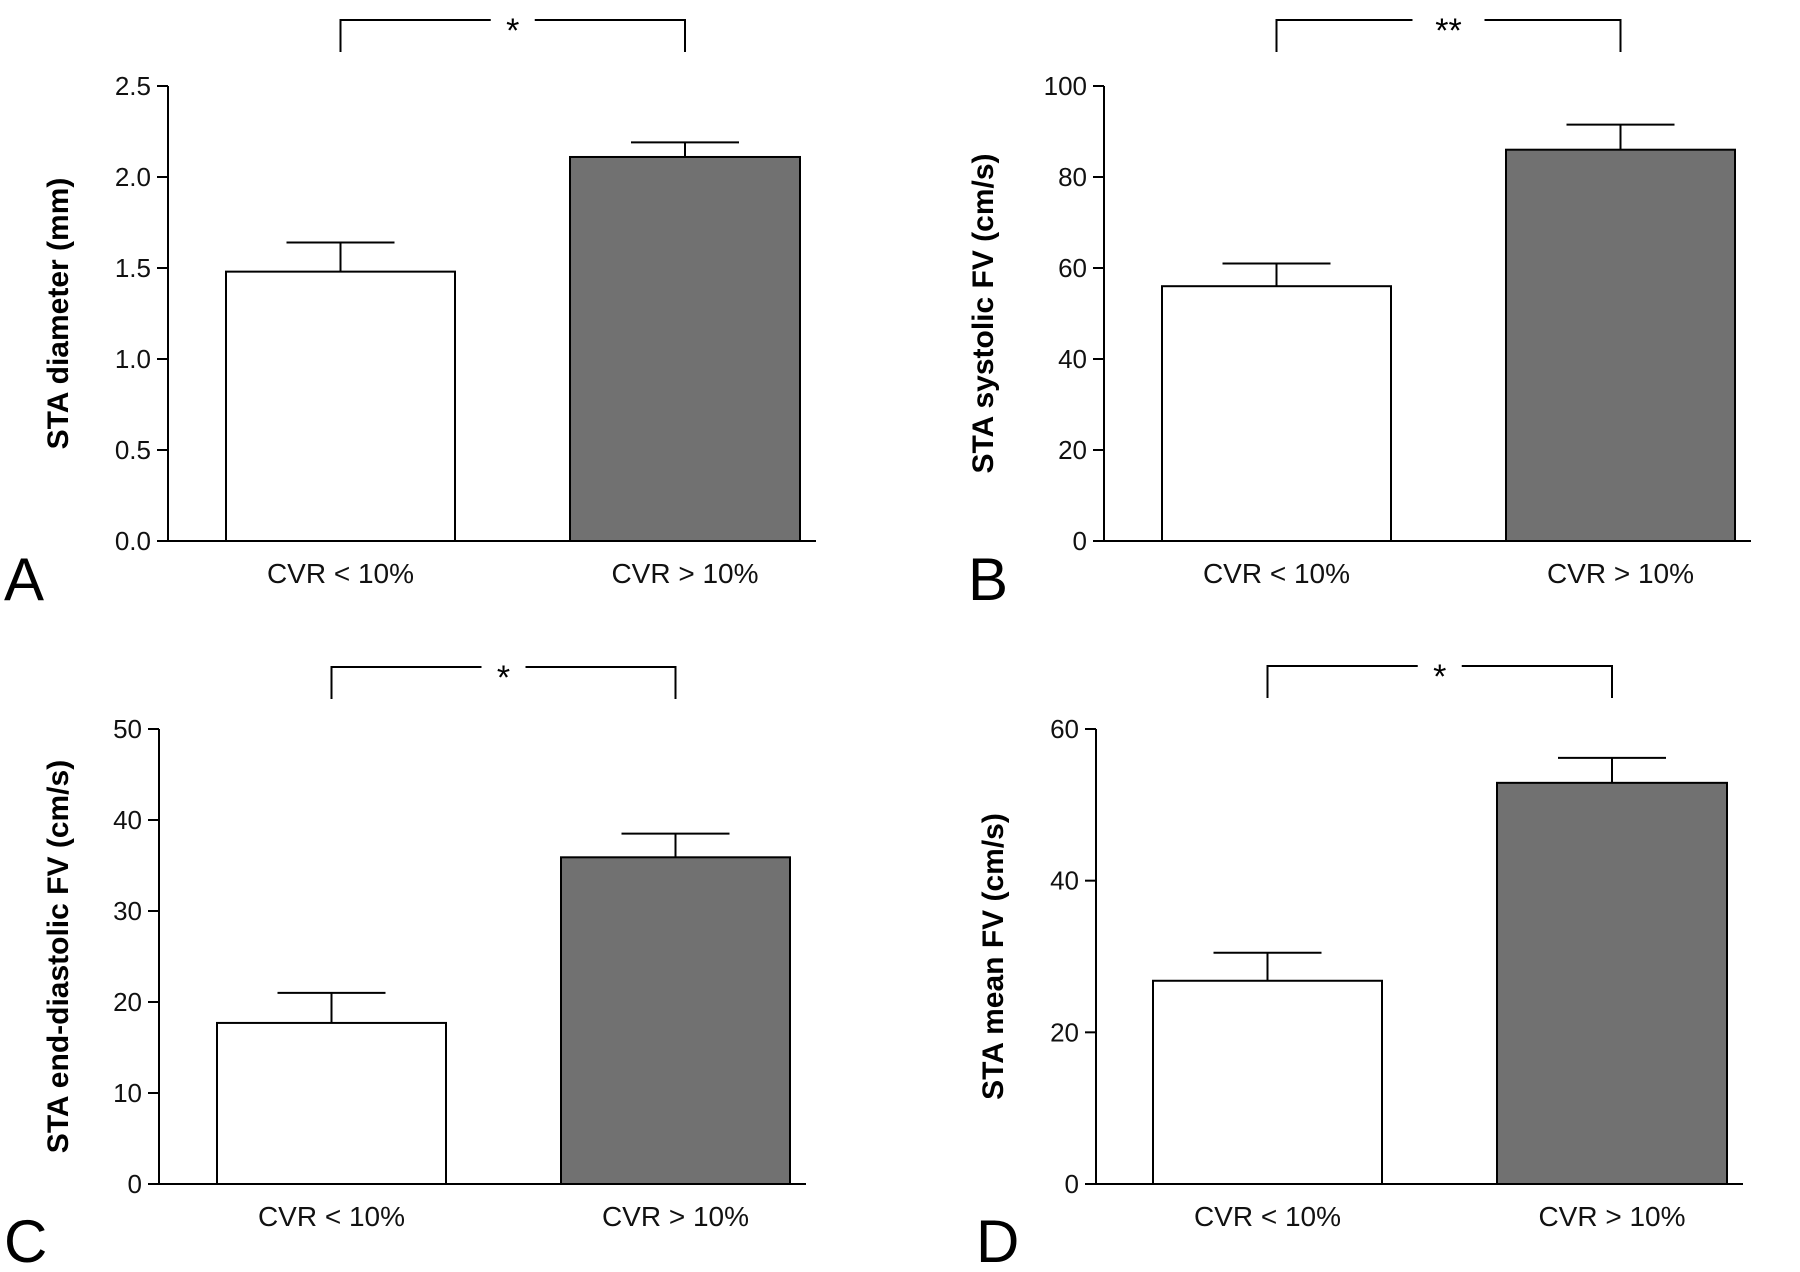  I want to click on y-tick-label: 0.5, so click(133, 450).